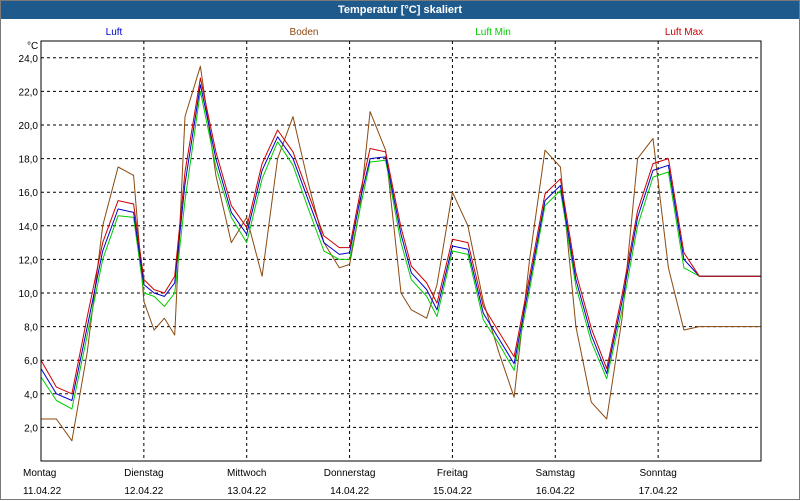 The height and width of the screenshot is (501, 800). Describe the element at coordinates (29, 294) in the screenshot. I see `y-tick-label: 10,0` at that location.